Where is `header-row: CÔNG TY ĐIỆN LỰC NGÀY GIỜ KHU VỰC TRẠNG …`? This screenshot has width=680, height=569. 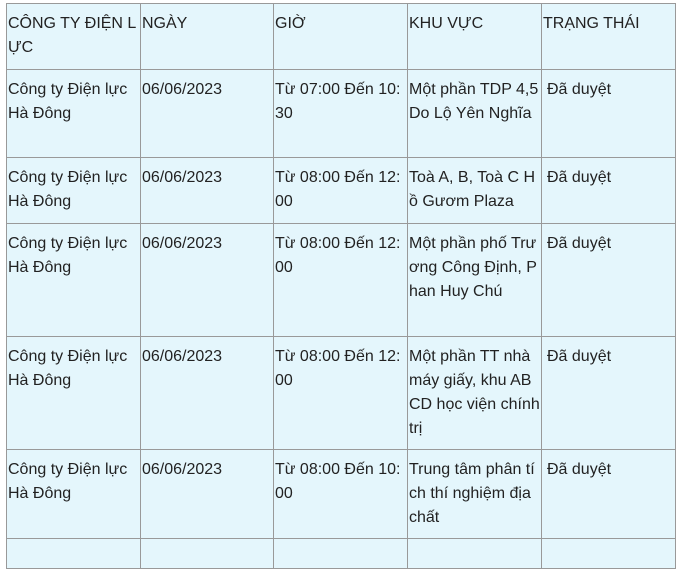 header-row: CÔNG TY ĐIỆN LỰC NGÀY GIỜ KHU VỰC TRẠNG … is located at coordinates (341, 36).